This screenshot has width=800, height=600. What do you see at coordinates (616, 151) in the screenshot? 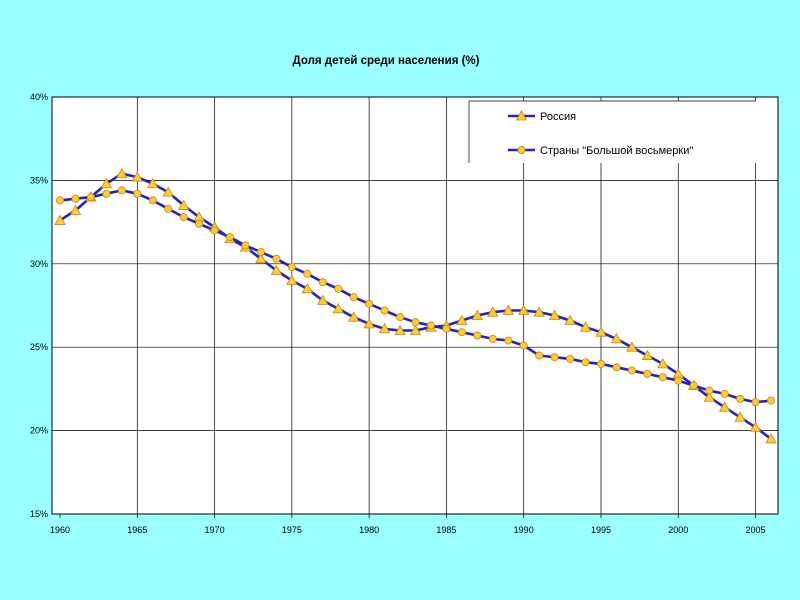
I see `legend-label-2: Страны "Большой восьмерки"` at bounding box center [616, 151].